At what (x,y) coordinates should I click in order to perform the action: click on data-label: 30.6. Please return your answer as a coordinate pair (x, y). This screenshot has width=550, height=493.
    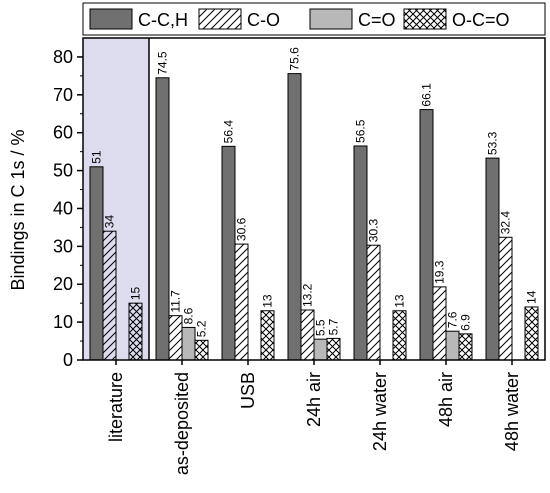
    Looking at the image, I should click on (242, 229).